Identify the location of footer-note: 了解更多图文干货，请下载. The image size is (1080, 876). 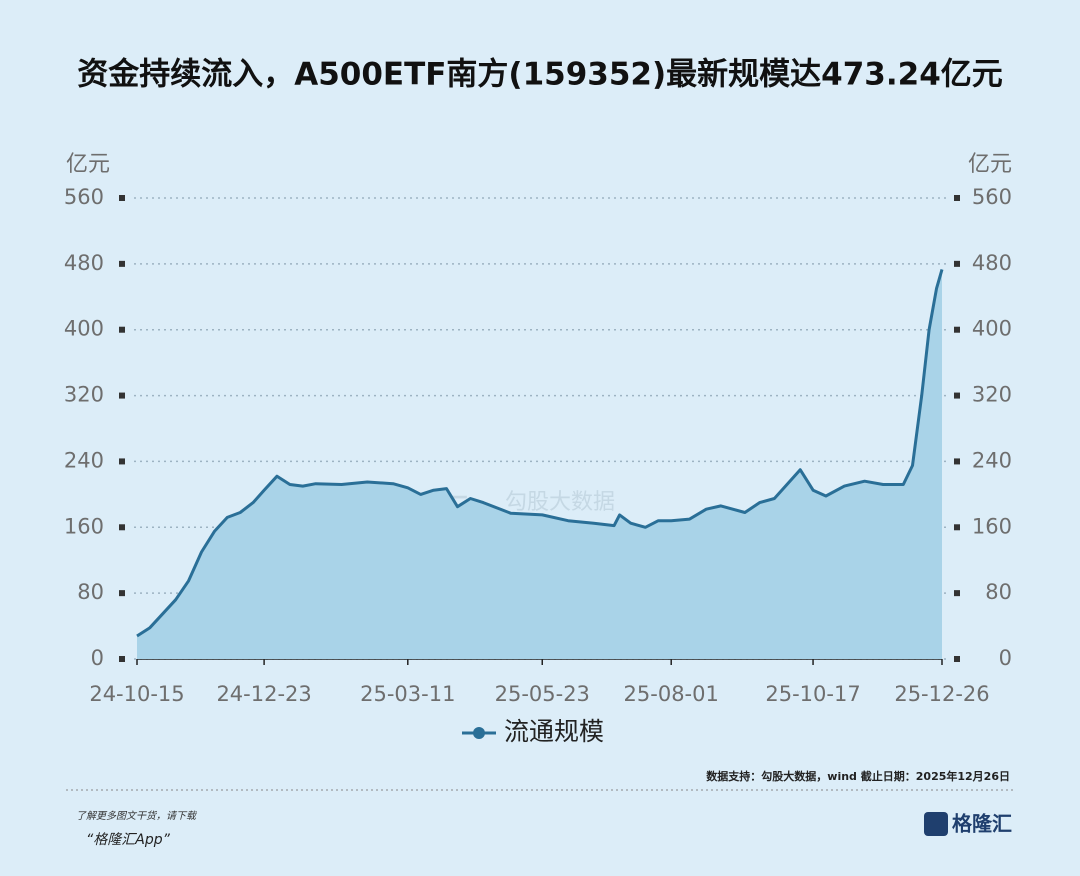
(137, 816).